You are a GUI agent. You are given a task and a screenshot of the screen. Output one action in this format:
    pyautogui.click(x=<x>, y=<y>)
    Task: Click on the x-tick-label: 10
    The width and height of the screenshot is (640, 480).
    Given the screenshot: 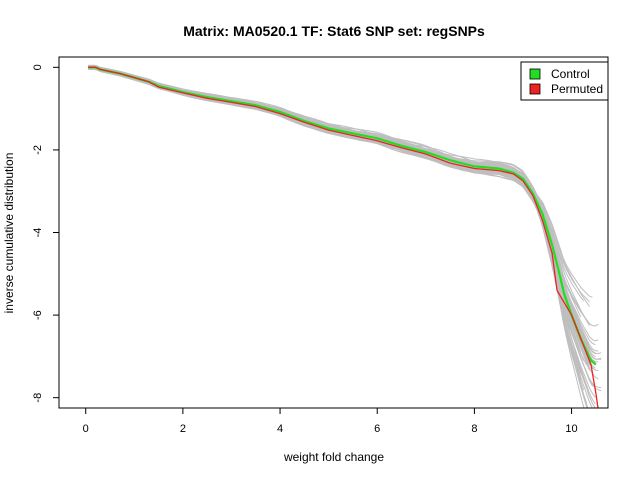 What is the action you would take?
    pyautogui.click(x=571, y=429)
    